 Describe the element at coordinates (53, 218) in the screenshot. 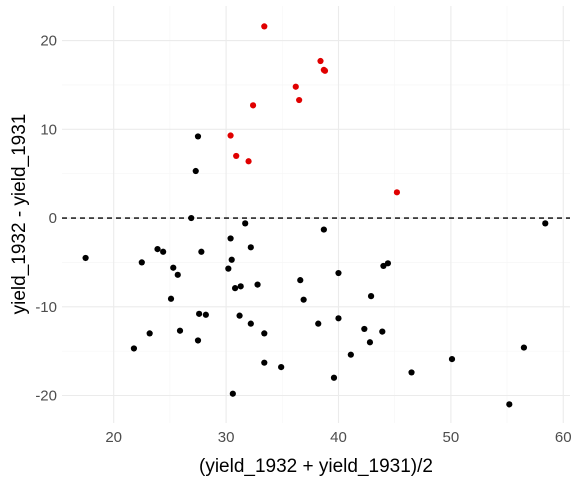

I see `y-tick-label: 0` at that location.